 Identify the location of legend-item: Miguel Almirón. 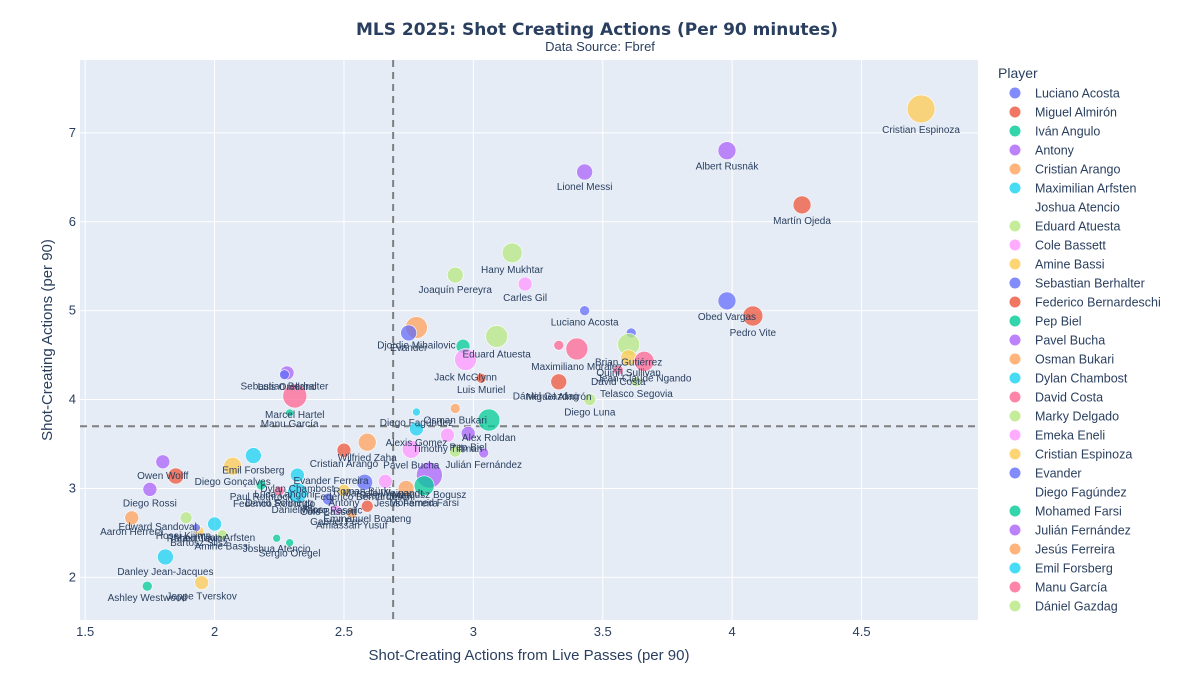
(1063, 113).